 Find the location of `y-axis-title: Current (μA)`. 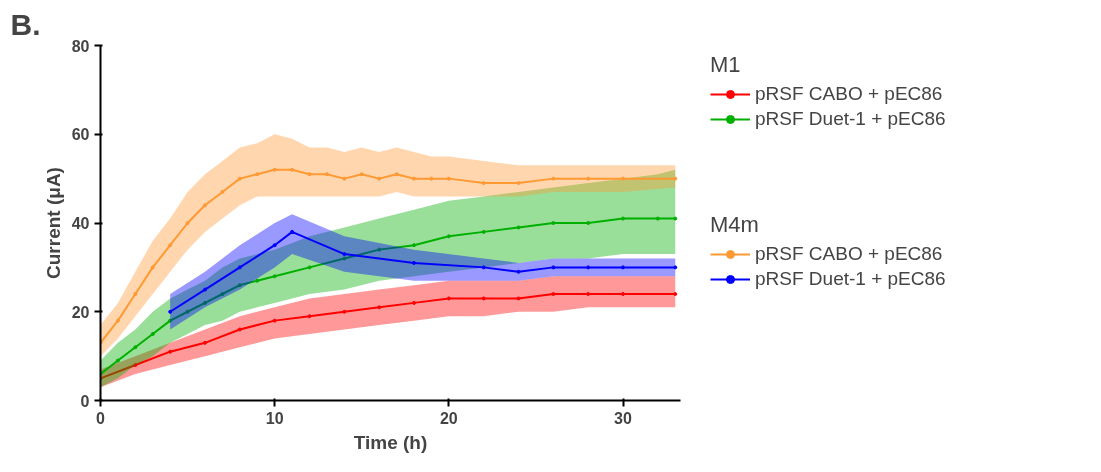

y-axis-title: Current (μA) is located at coordinates (53, 223).